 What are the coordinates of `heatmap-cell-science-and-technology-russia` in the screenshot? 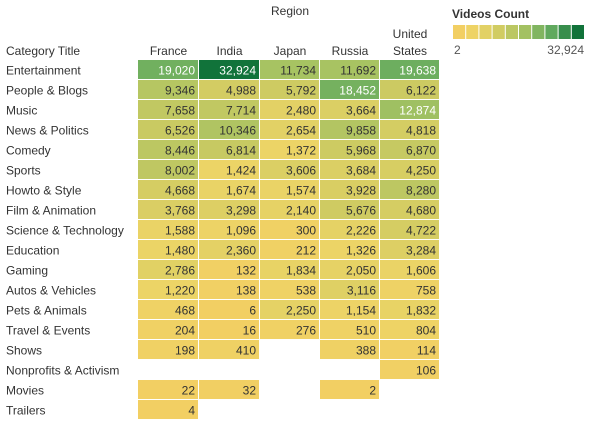 It's located at (349, 229).